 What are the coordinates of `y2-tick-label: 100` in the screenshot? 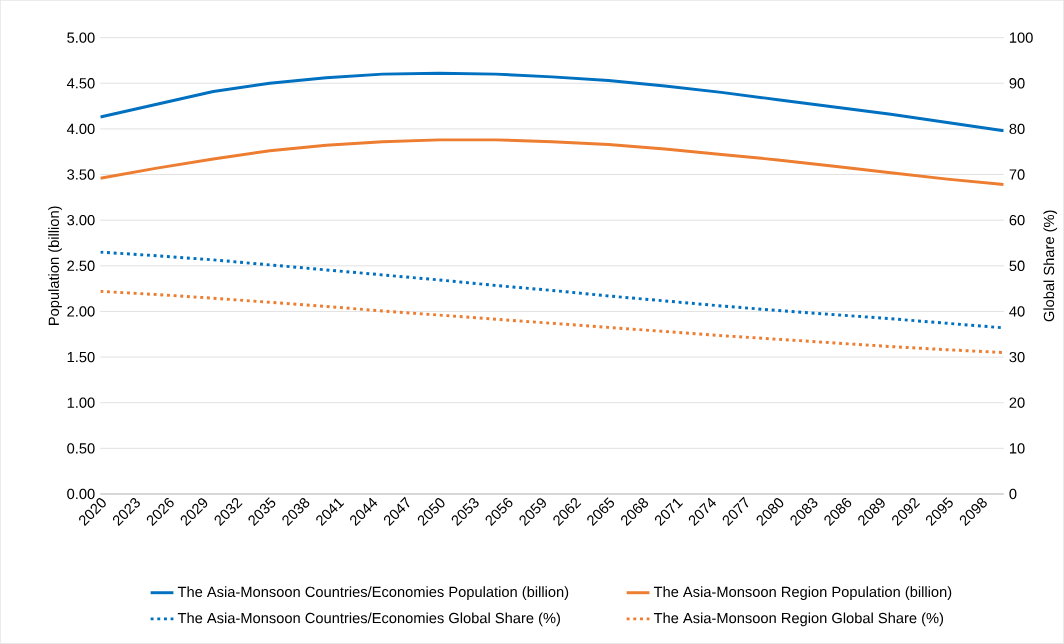 It's located at (1021, 37).